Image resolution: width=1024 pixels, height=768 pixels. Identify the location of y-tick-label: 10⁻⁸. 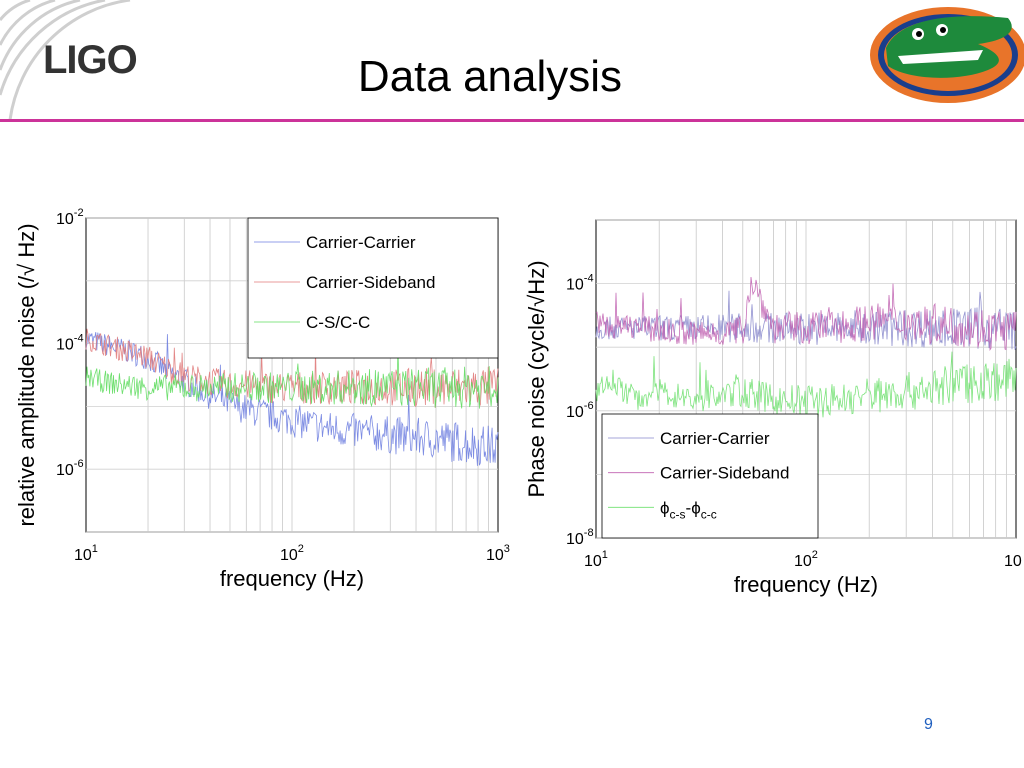
(580, 537).